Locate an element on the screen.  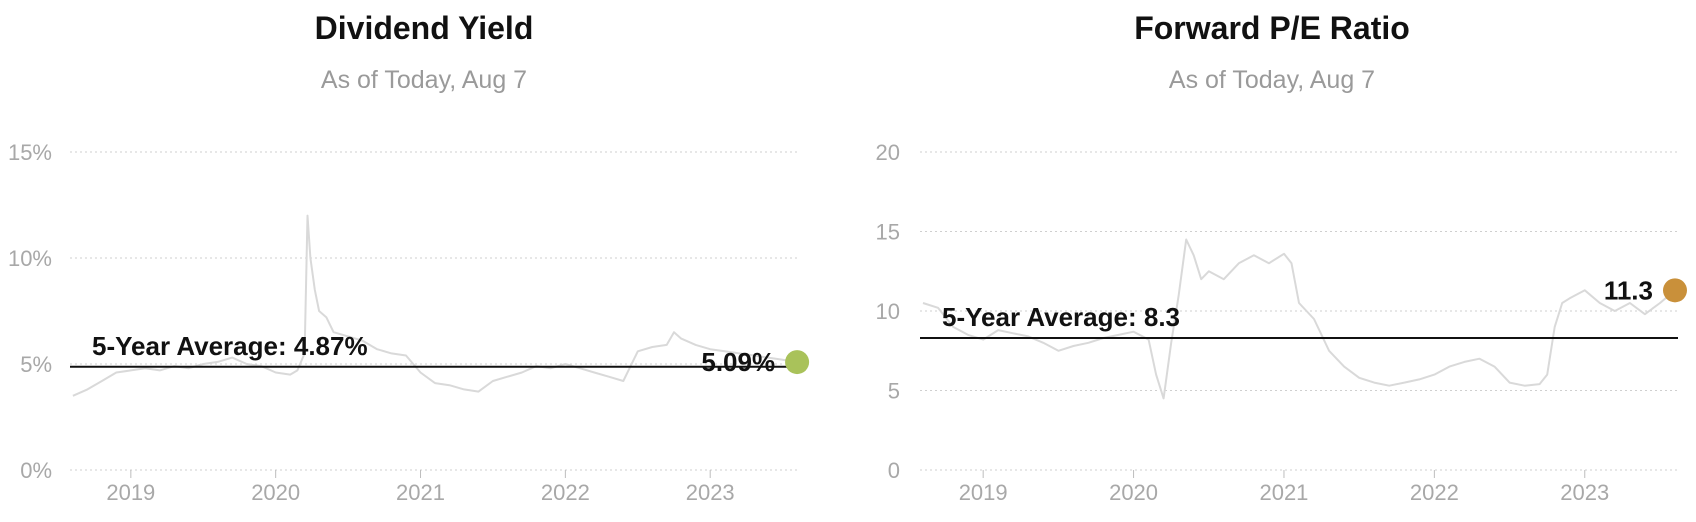
average-label: 5-Year Average: 8.3 is located at coordinates (1061, 317).